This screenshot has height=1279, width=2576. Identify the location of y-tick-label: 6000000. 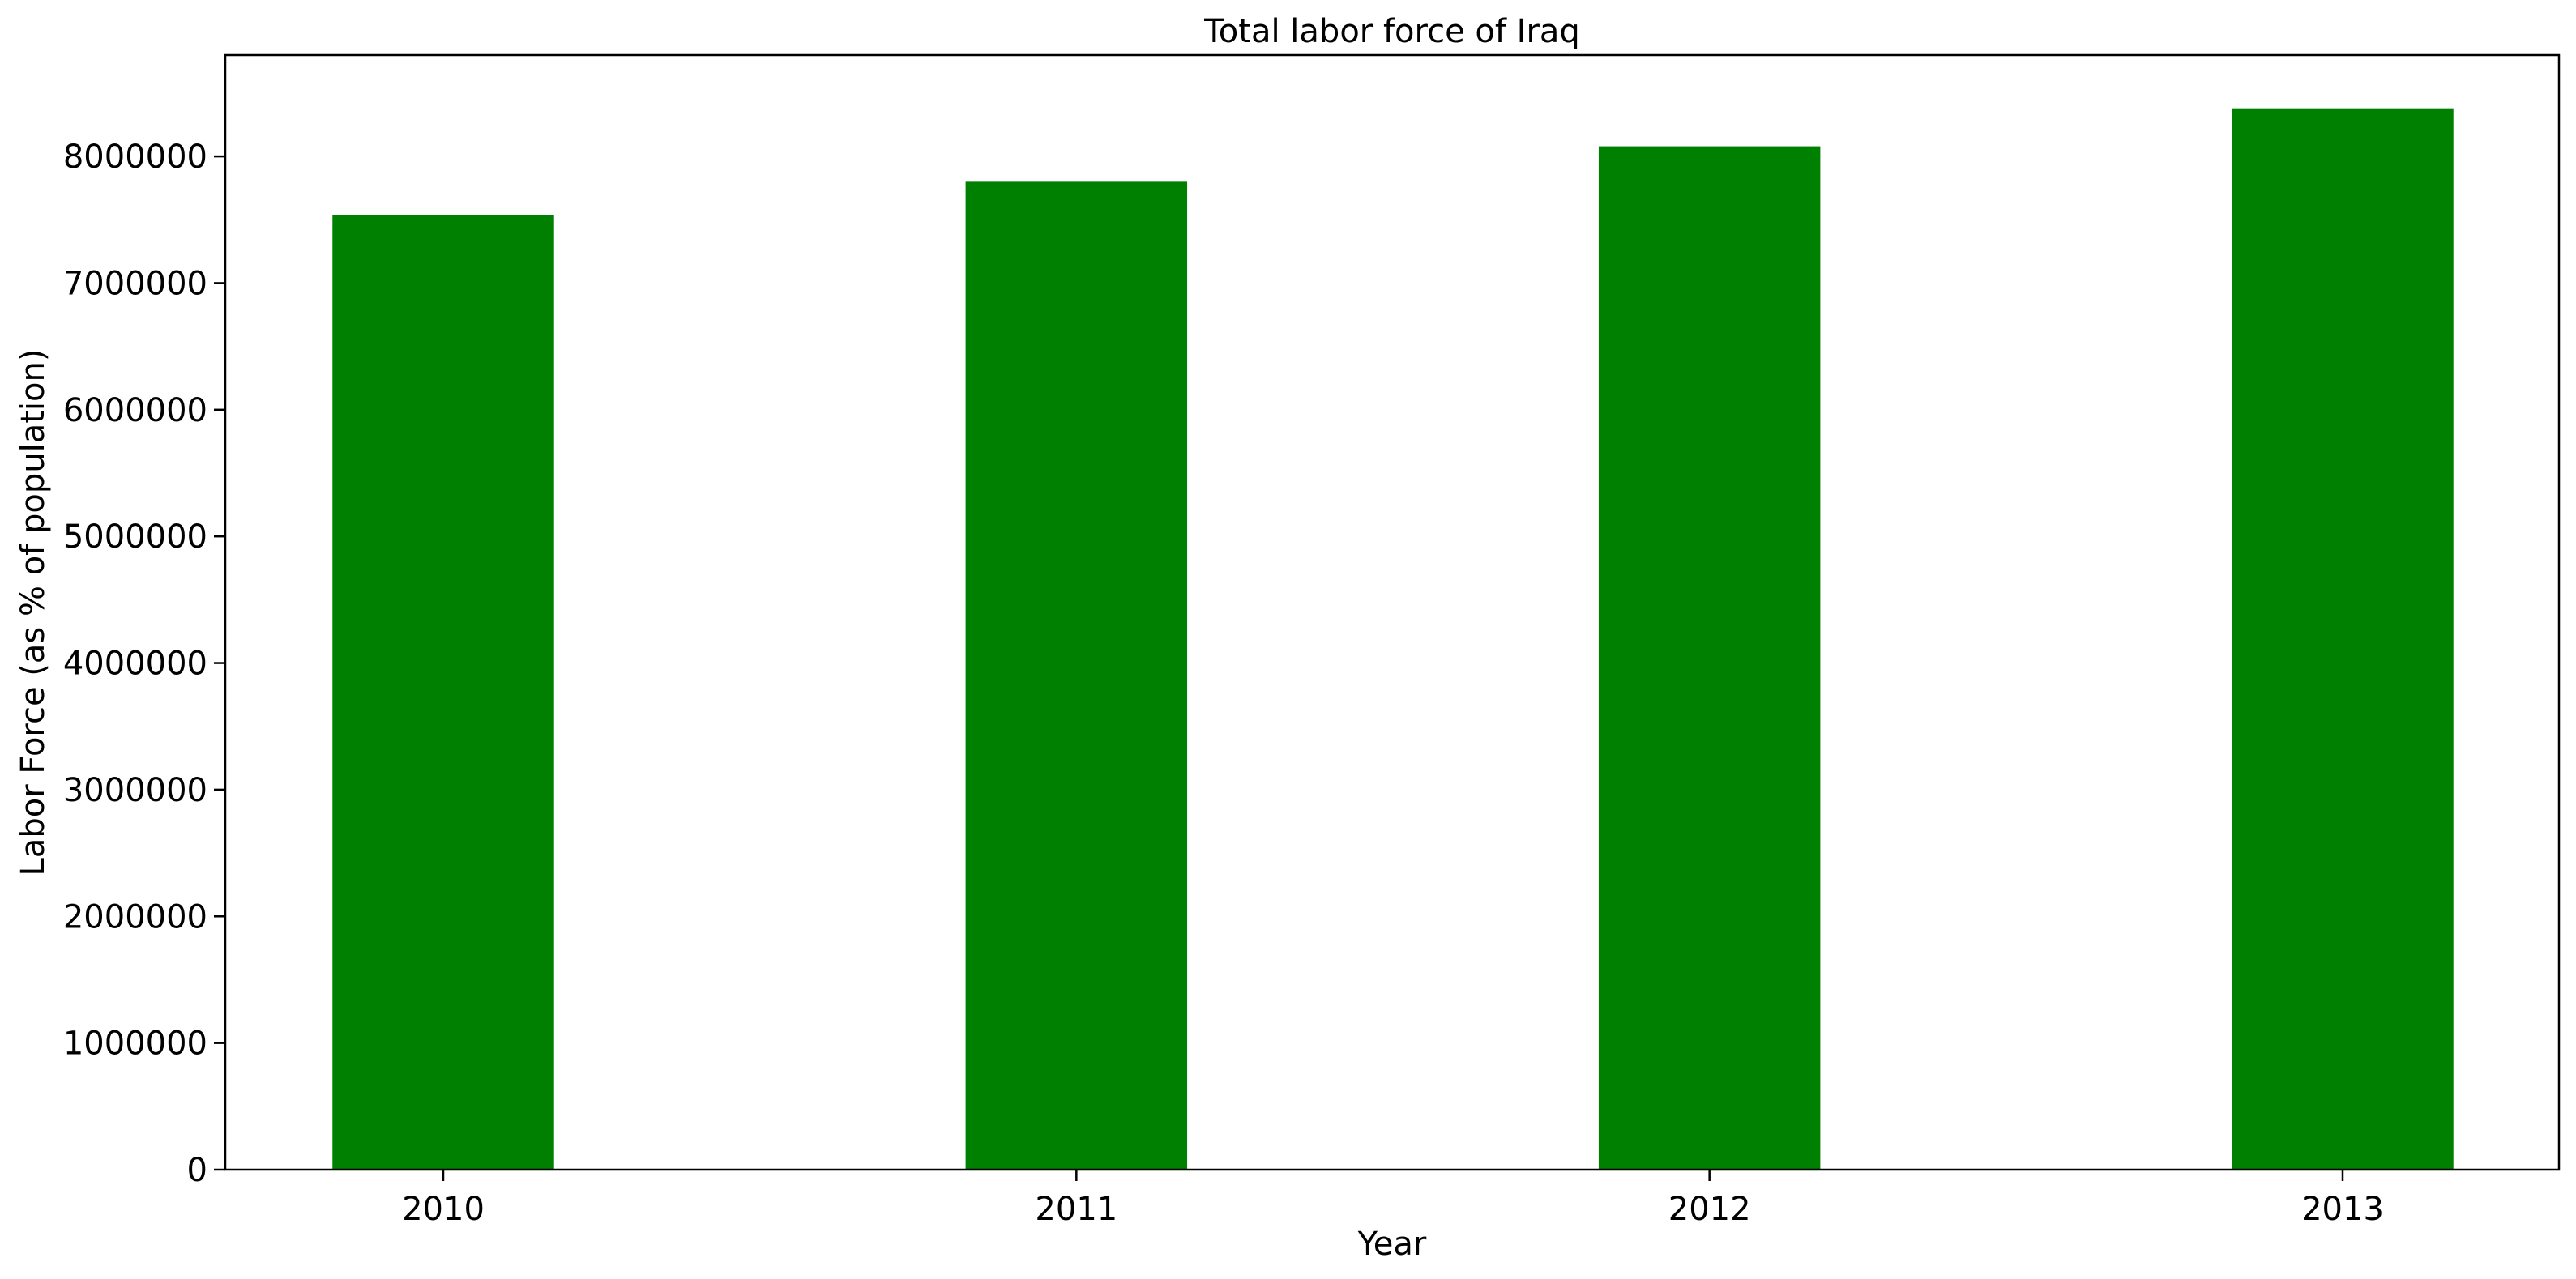
(135, 410).